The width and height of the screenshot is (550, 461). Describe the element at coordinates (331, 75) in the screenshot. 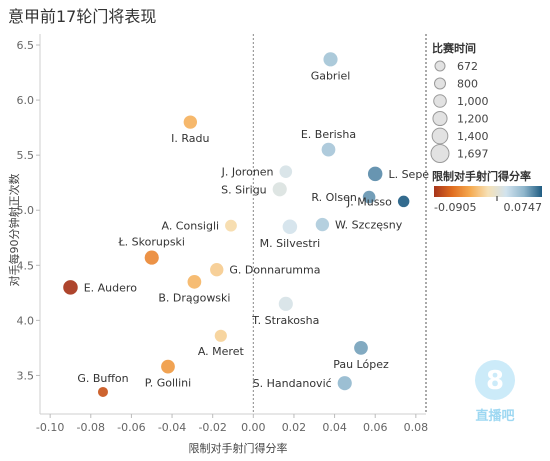

I see `point-label: Gabriel` at that location.